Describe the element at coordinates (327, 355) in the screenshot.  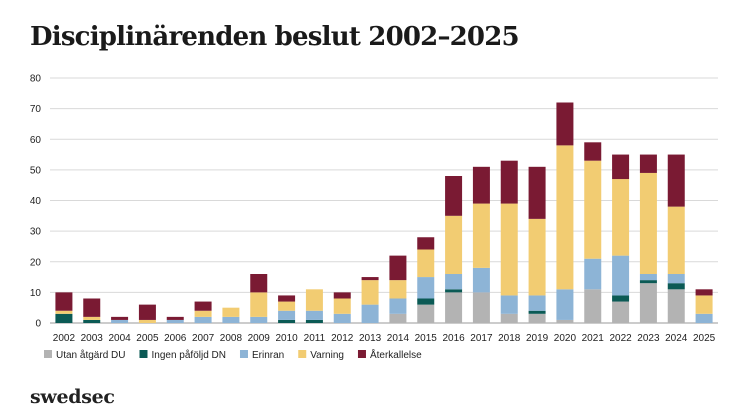
I see `legend-label: Varning` at that location.